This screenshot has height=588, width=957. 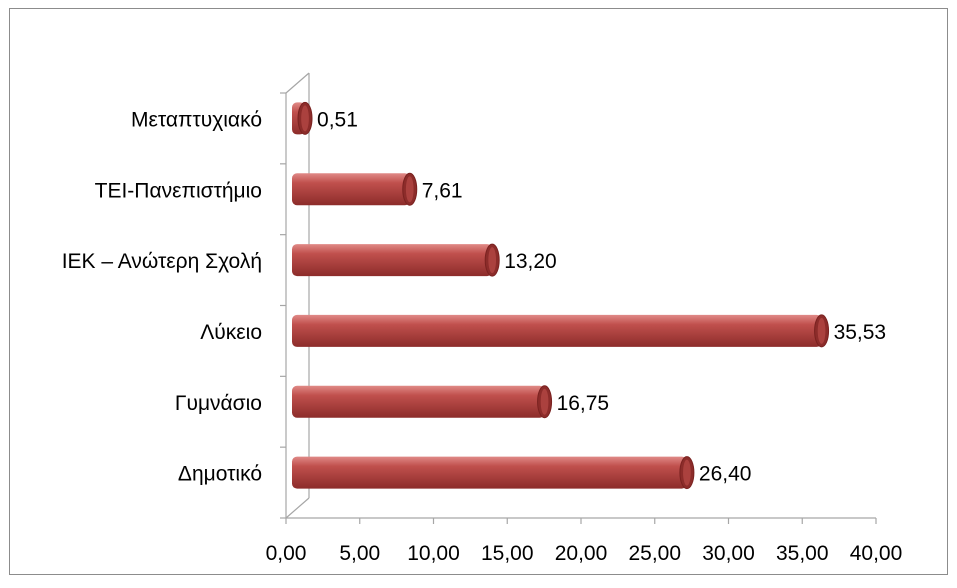 What do you see at coordinates (507, 553) in the screenshot?
I see `x-tick-label: 15,00` at bounding box center [507, 553].